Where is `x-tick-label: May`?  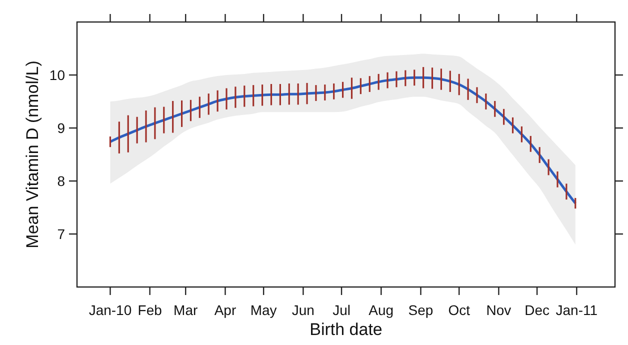
x-tick-label: May is located at coordinates (263, 310).